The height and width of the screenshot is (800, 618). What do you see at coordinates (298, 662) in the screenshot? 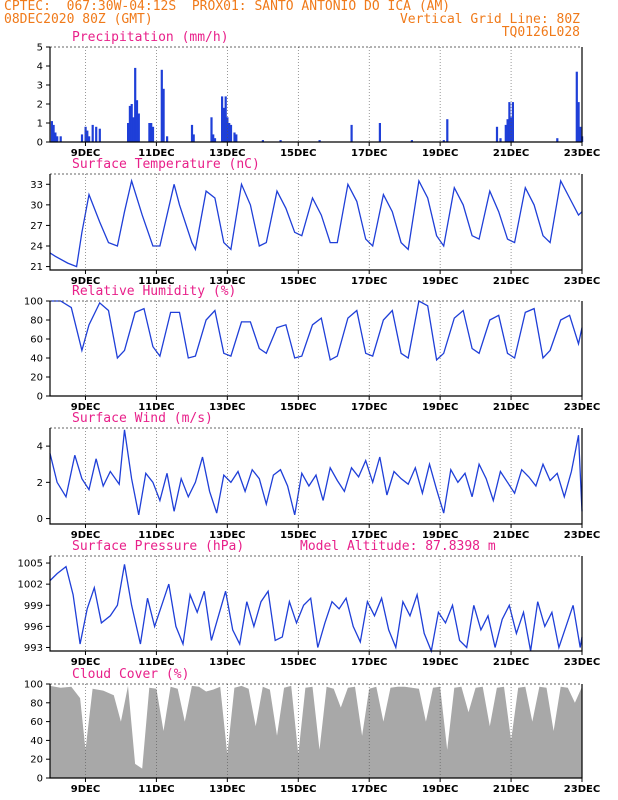
I see `pres-xtick-label-3: 15DEC` at bounding box center [298, 662].